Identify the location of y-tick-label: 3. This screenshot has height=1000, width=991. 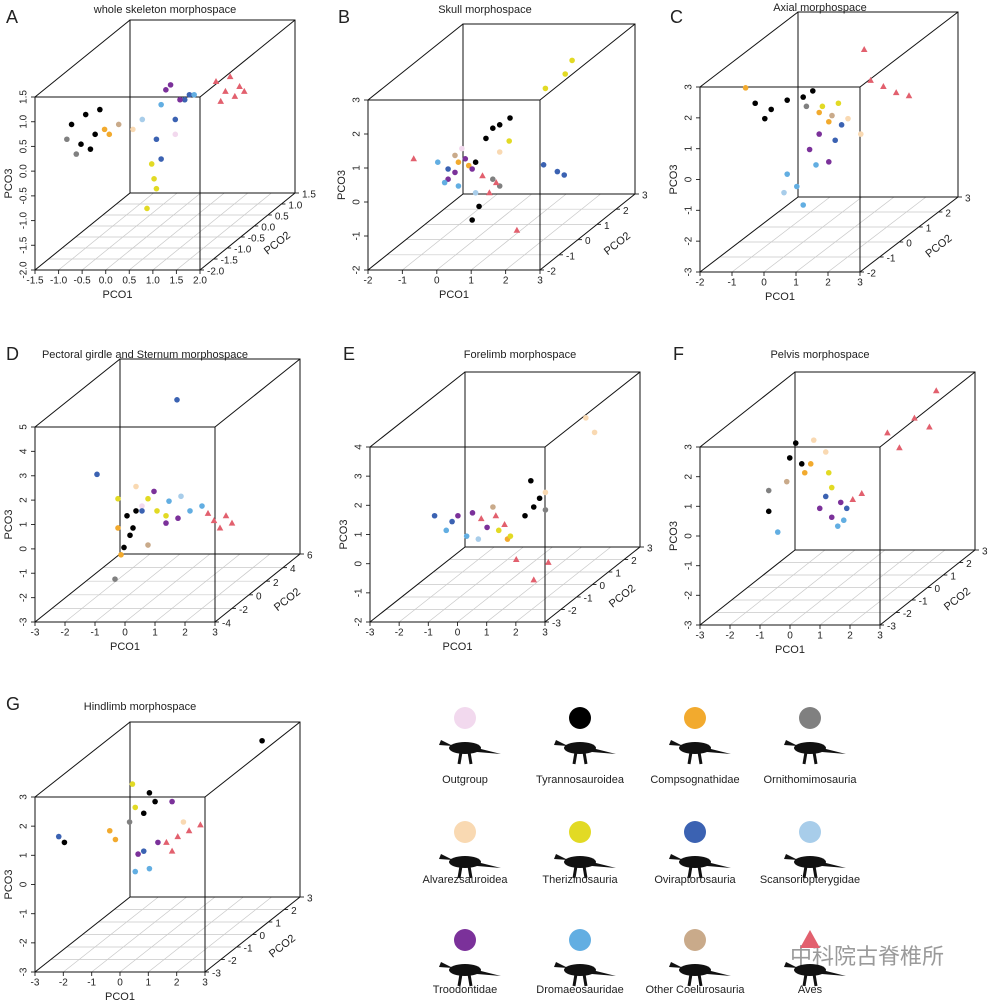
(645, 196).